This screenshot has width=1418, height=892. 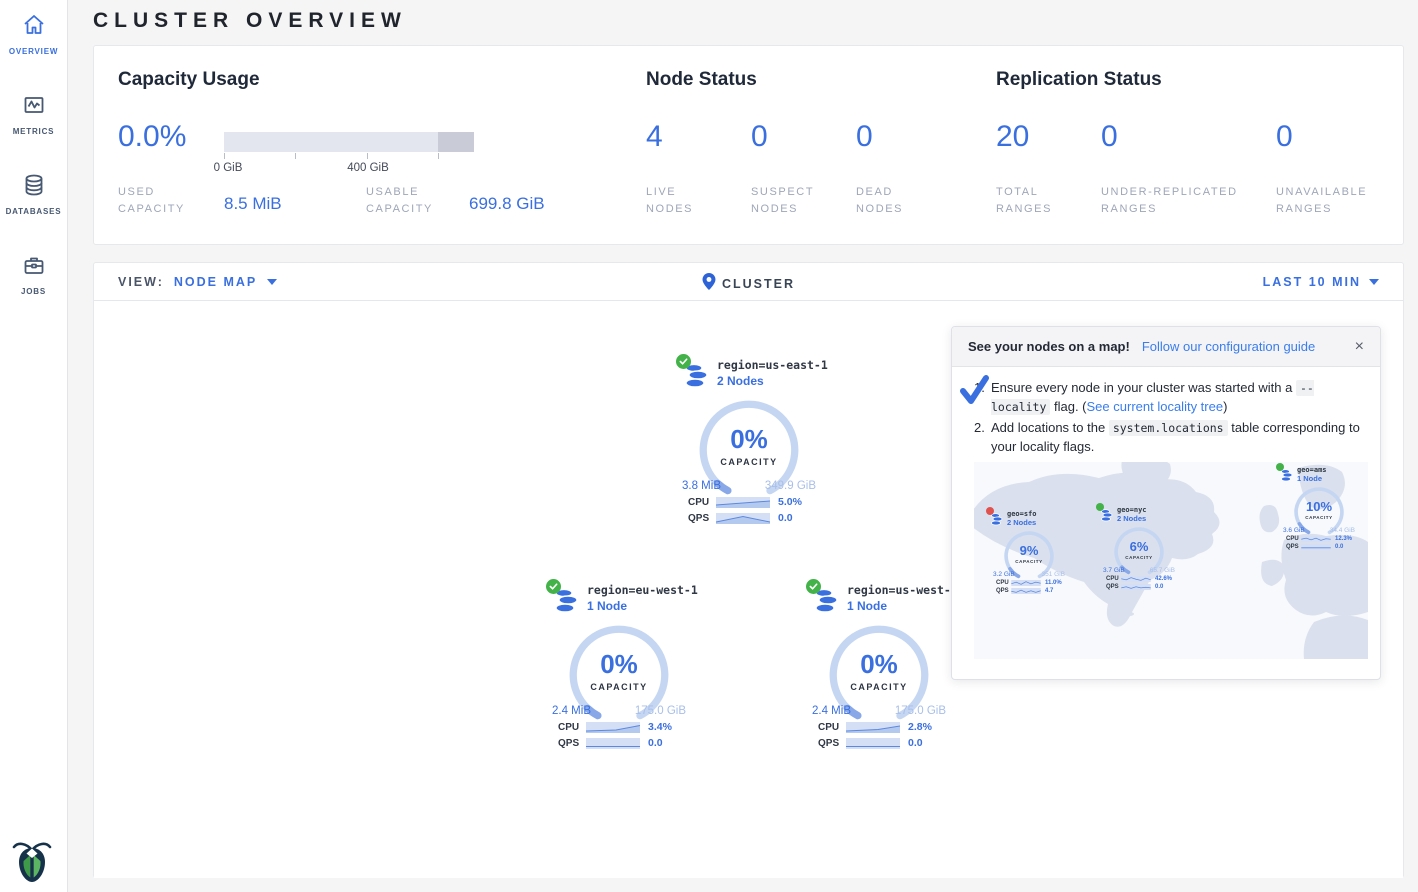 I want to click on capacity-percent: 10%, so click(x=1319, y=507).